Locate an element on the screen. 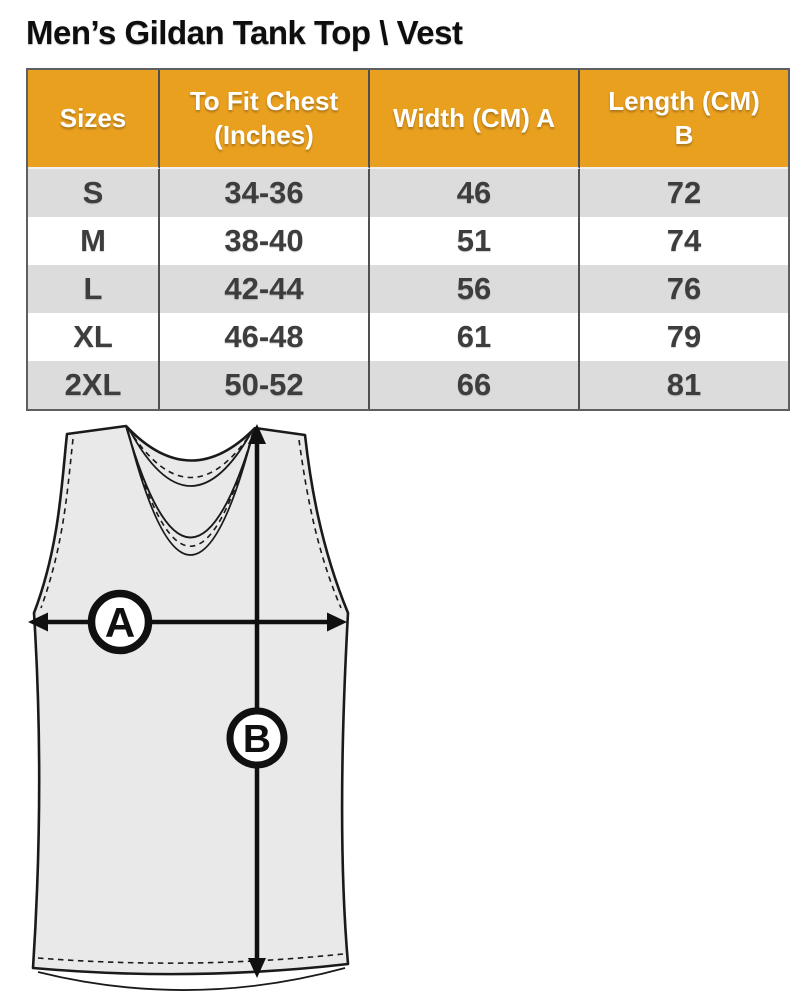  width-cell: 46 is located at coordinates (475, 193).